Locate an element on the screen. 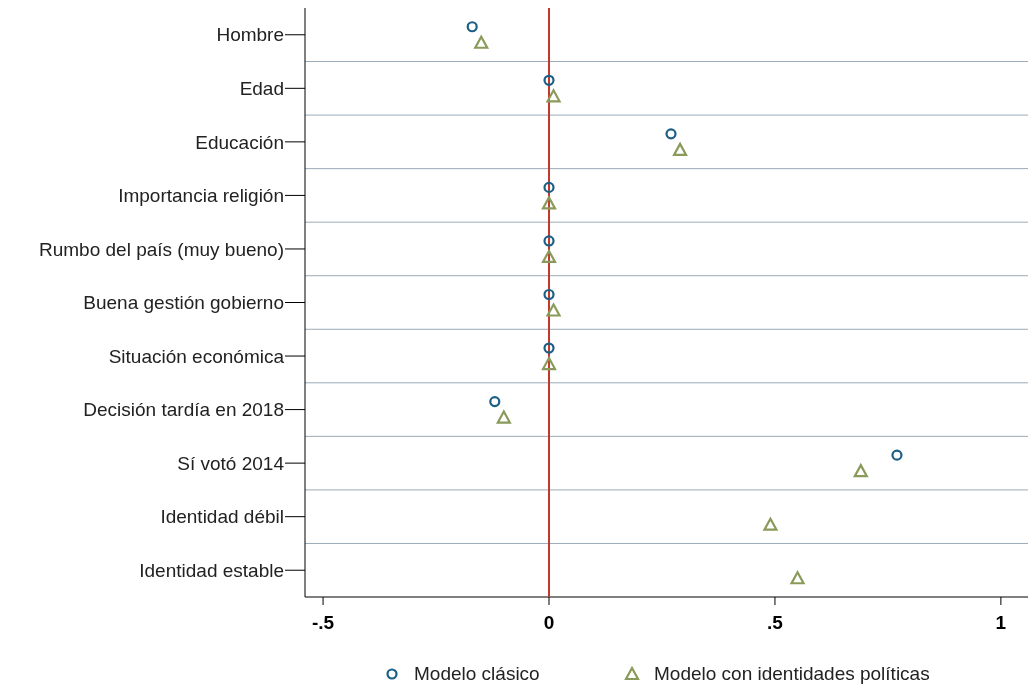  legend-label: Modelo con identidades políticas is located at coordinates (792, 673).